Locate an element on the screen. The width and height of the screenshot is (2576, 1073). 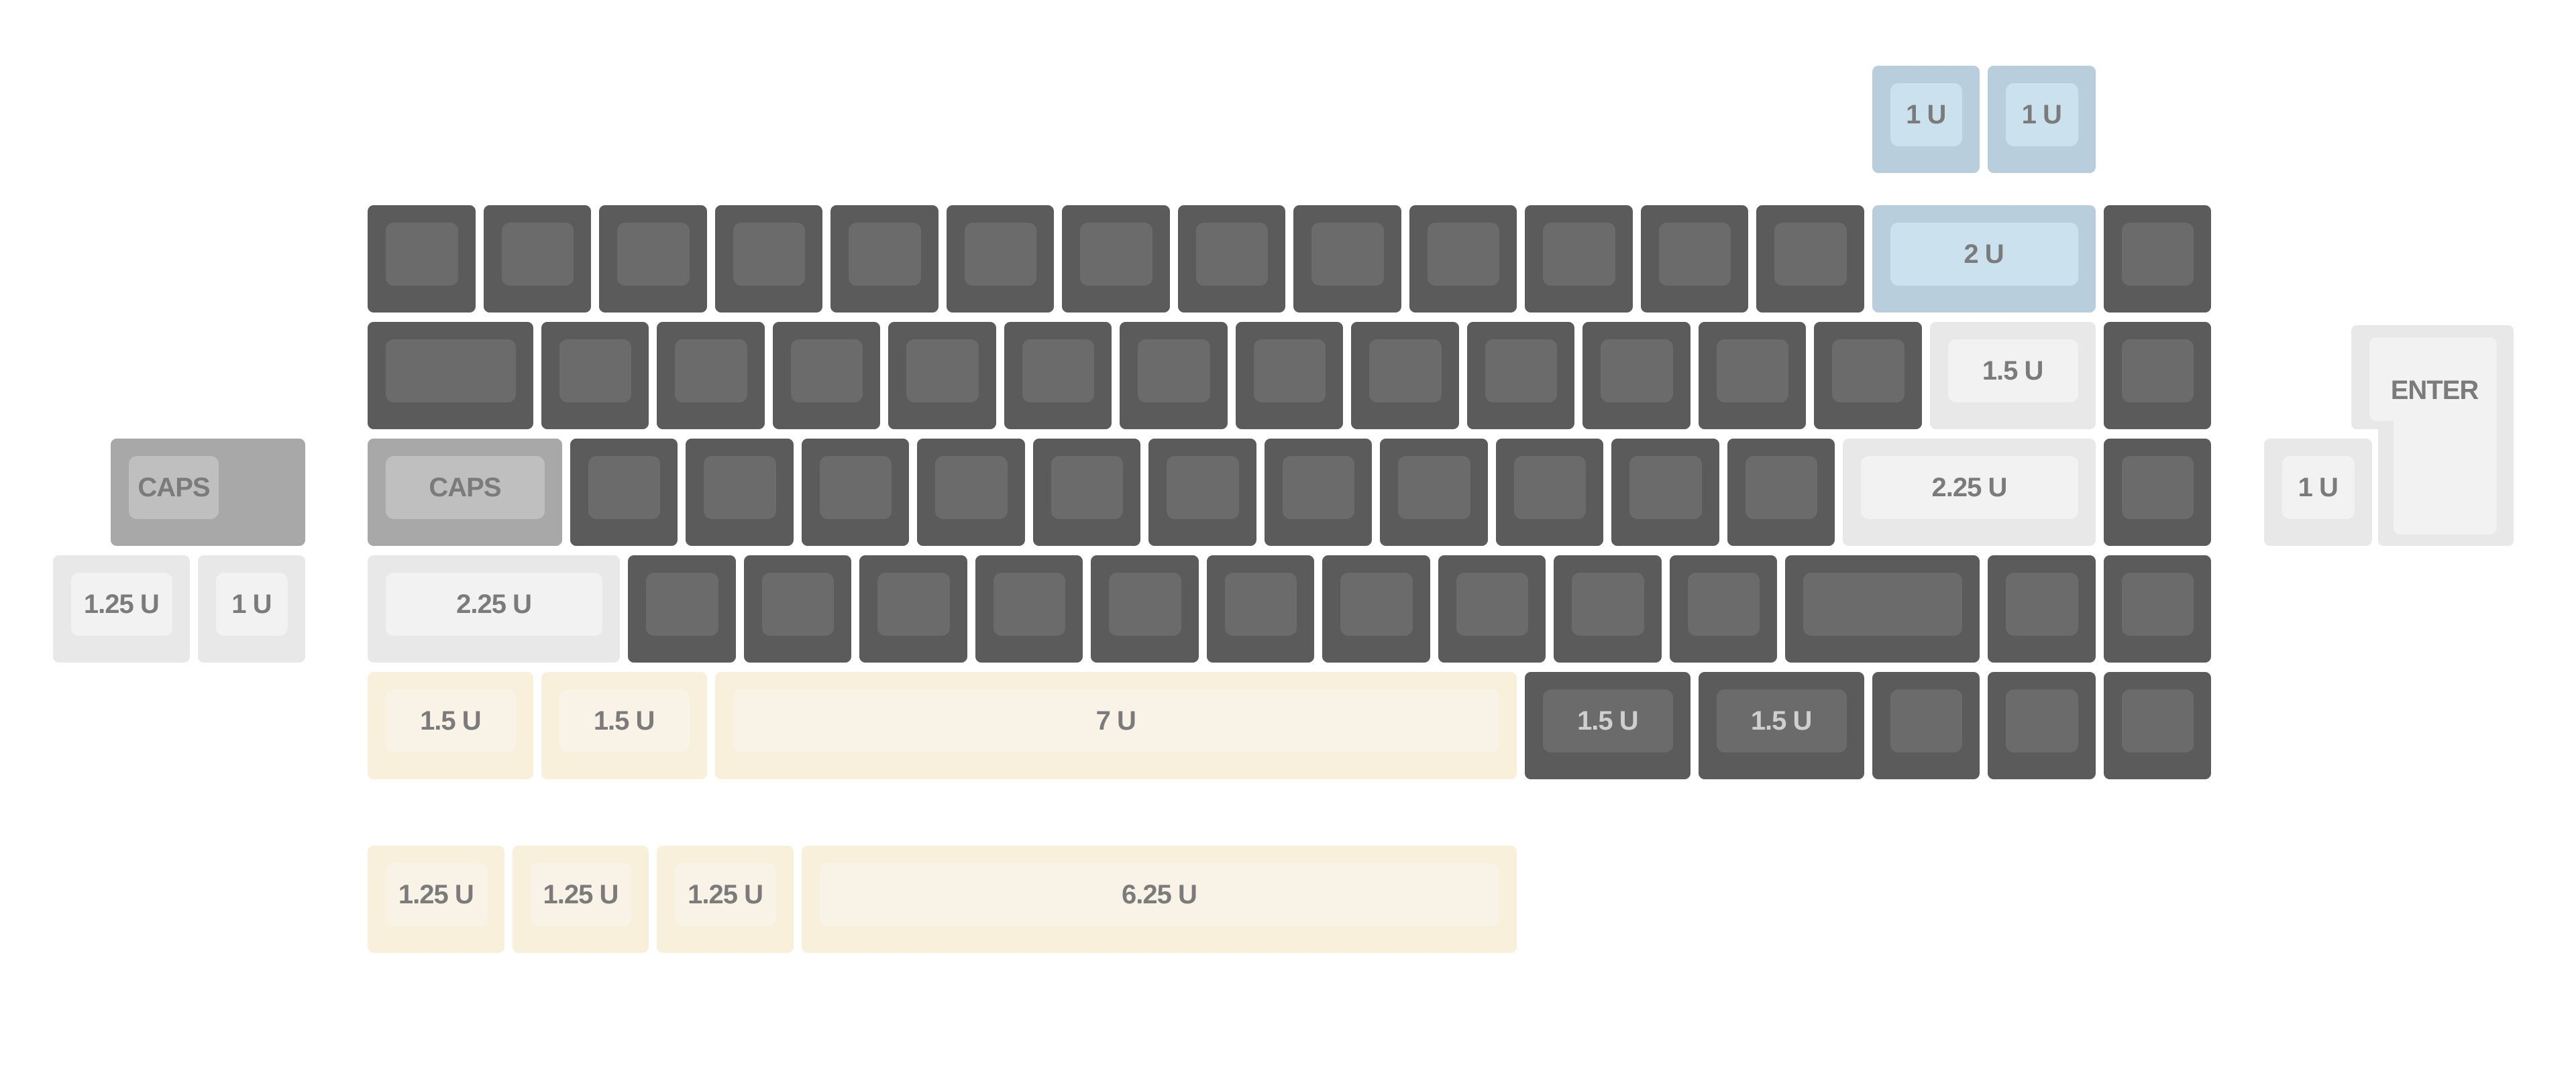
key-label: CAPS is located at coordinates (174, 487).